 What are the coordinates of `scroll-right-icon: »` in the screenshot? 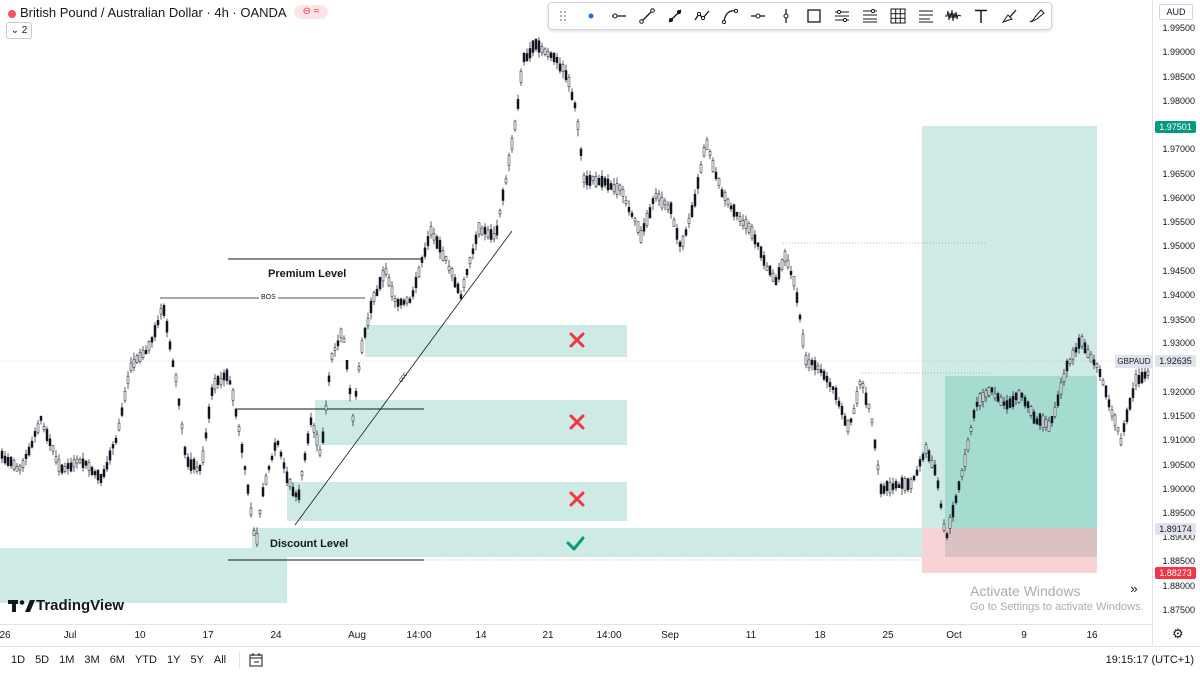 It's located at (1134, 589).